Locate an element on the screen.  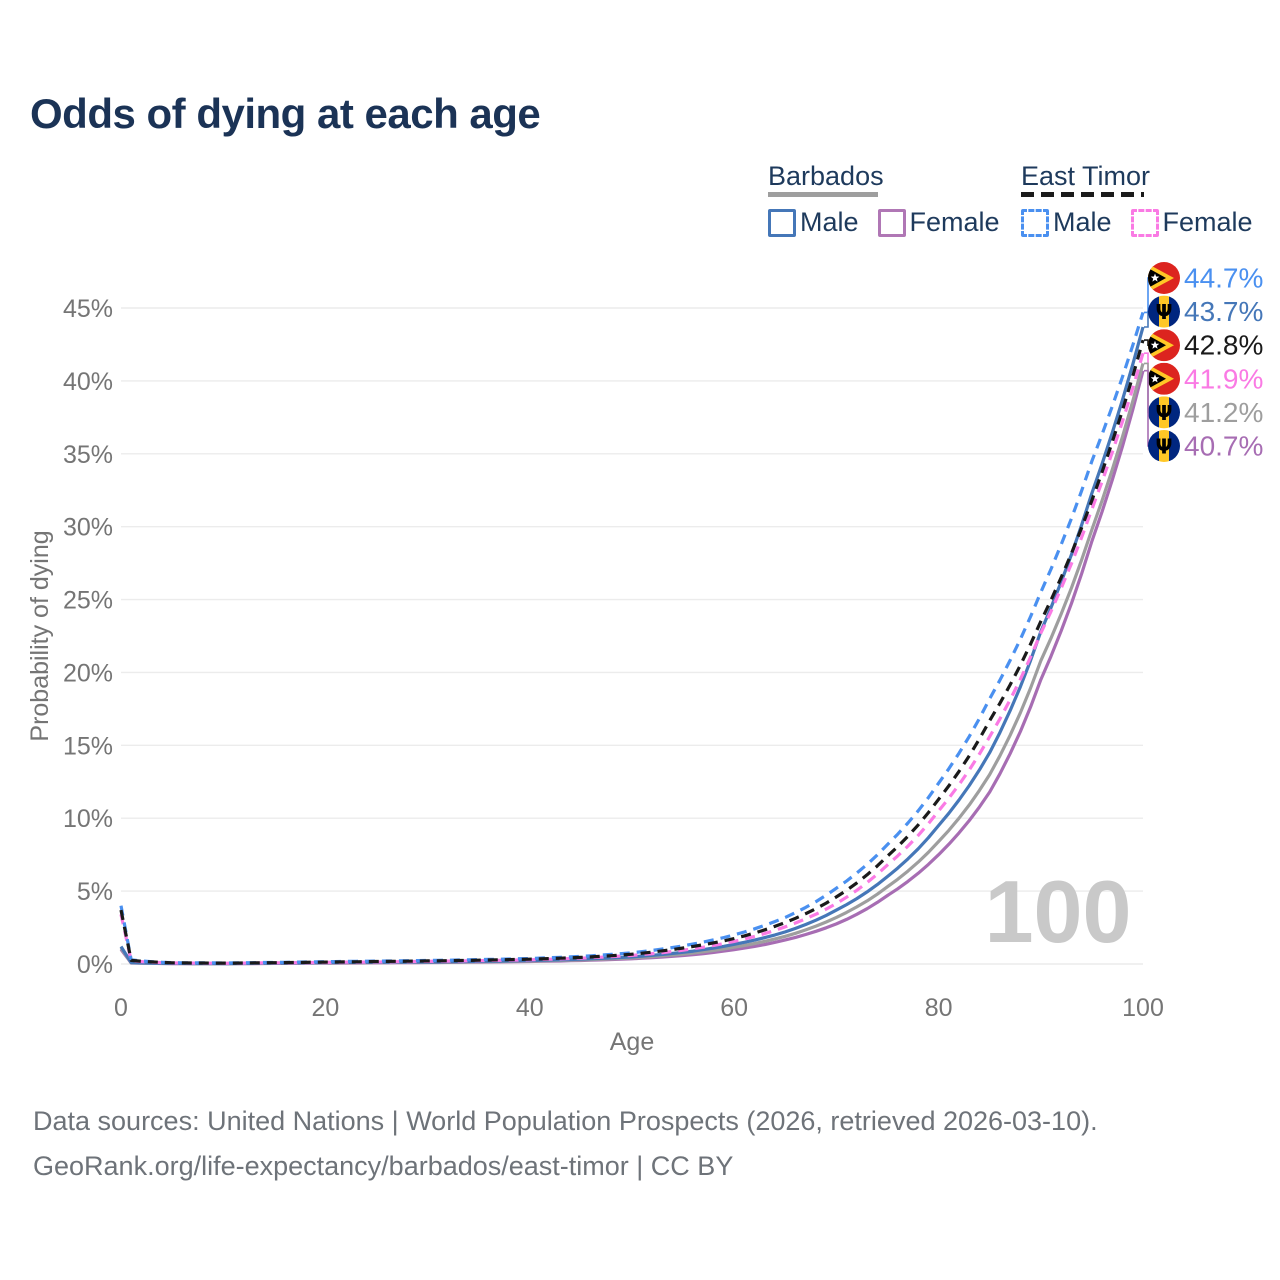
y-tick-label: 45% is located at coordinates (88, 309).